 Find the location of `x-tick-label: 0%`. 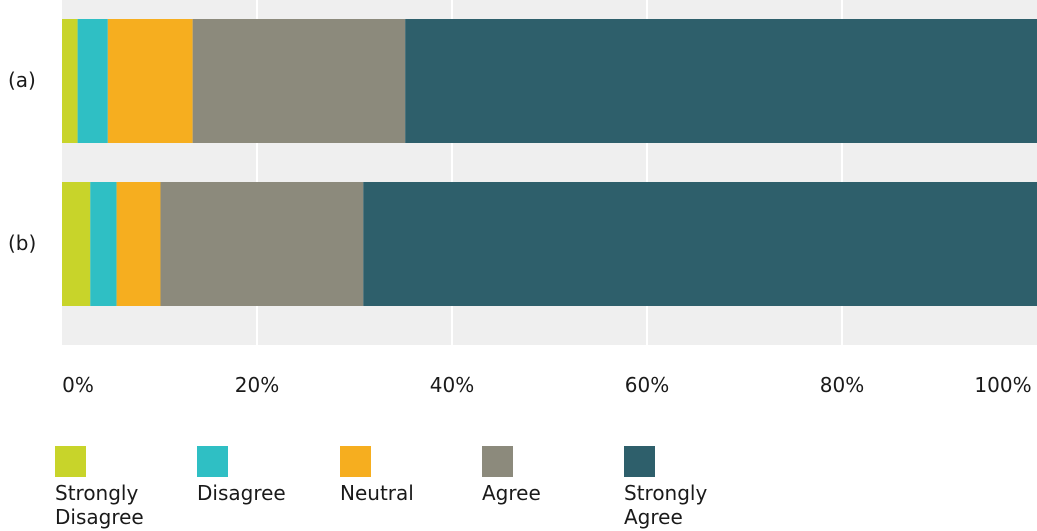

x-tick-label: 0% is located at coordinates (78, 385).